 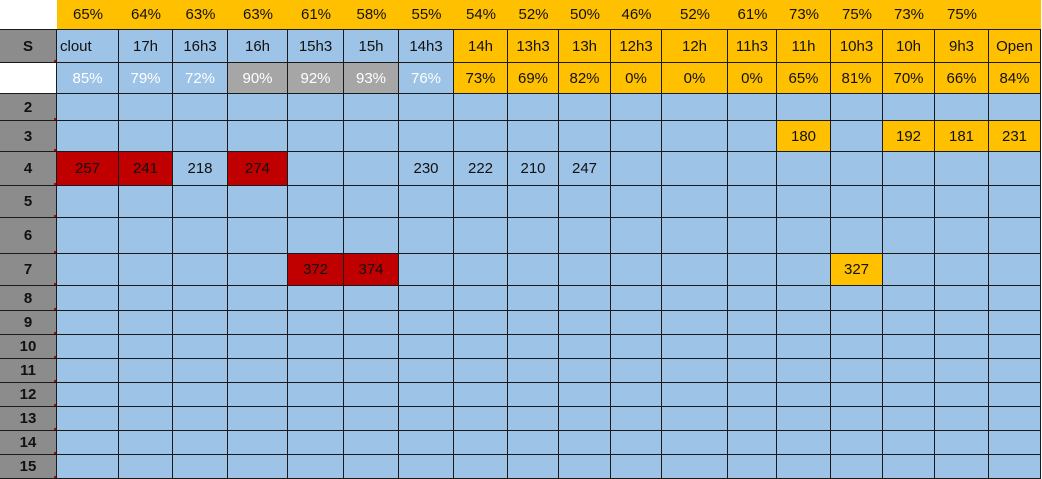 What do you see at coordinates (258, 46) in the screenshot?
I see `time-header-cell: 16h` at bounding box center [258, 46].